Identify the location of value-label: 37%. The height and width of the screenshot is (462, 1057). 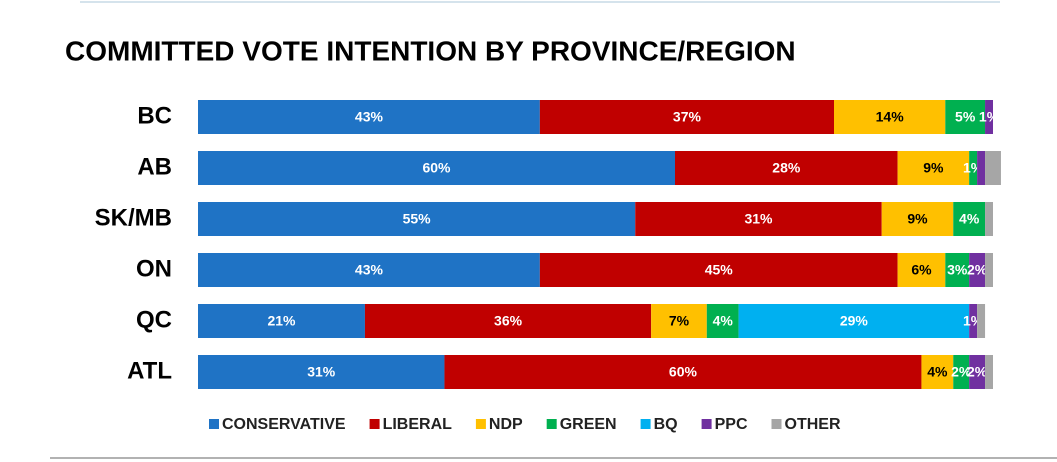
(687, 117).